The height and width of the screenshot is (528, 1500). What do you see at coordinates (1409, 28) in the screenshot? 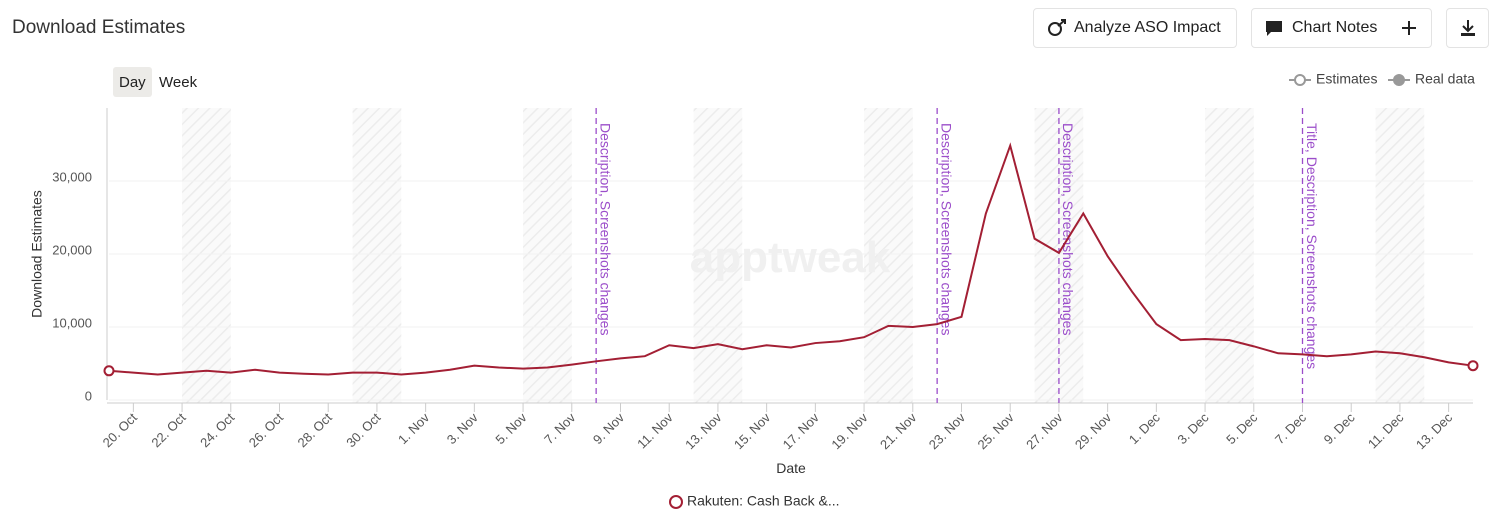
I see `add-icon` at bounding box center [1409, 28].